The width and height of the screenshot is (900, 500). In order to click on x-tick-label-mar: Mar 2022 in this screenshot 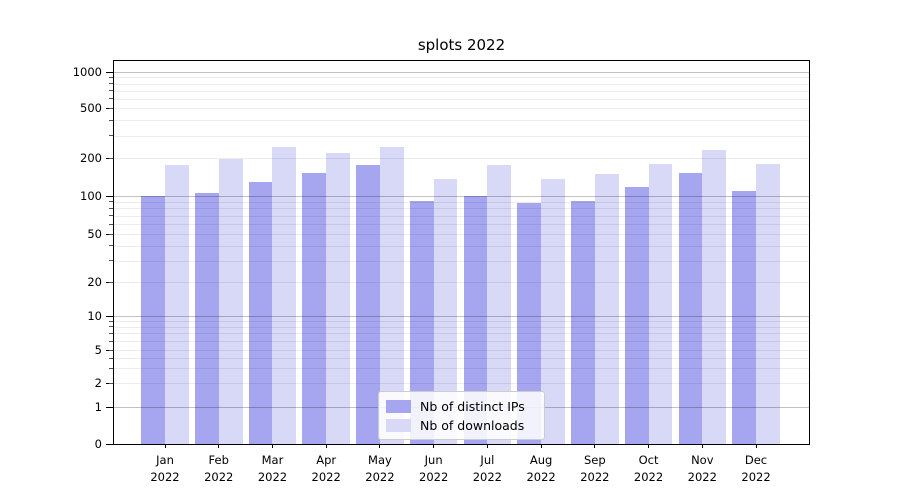, I will do `click(272, 469)`.